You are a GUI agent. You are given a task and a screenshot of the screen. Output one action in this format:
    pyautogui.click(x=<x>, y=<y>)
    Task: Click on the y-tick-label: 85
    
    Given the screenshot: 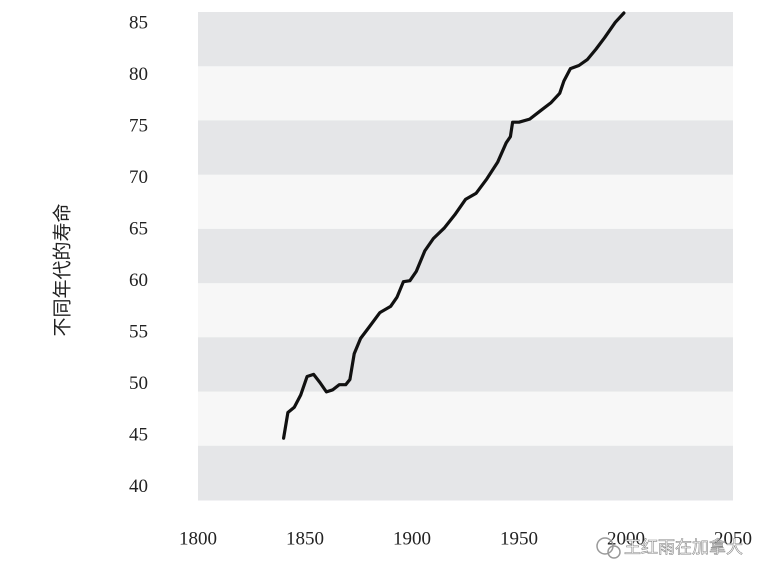 What is the action you would take?
    pyautogui.click(x=138, y=23)
    